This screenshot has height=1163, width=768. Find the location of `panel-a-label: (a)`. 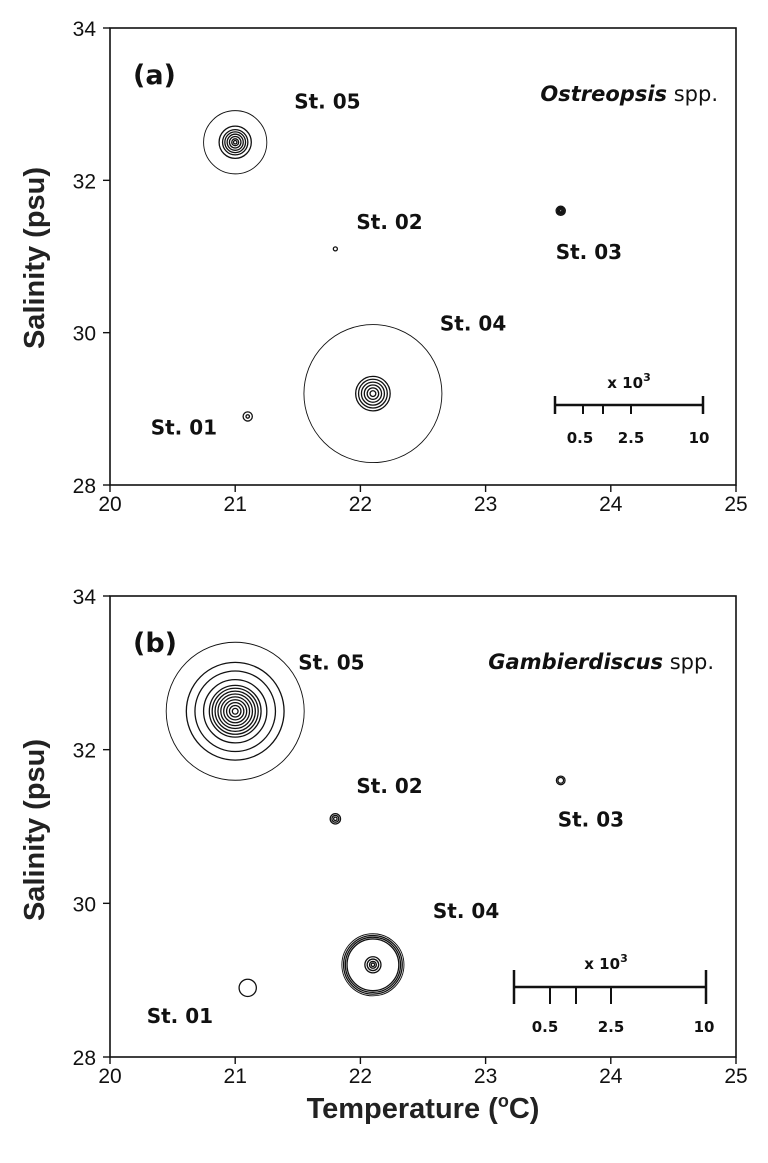

panel-a-label: (a) is located at coordinates (154, 75).